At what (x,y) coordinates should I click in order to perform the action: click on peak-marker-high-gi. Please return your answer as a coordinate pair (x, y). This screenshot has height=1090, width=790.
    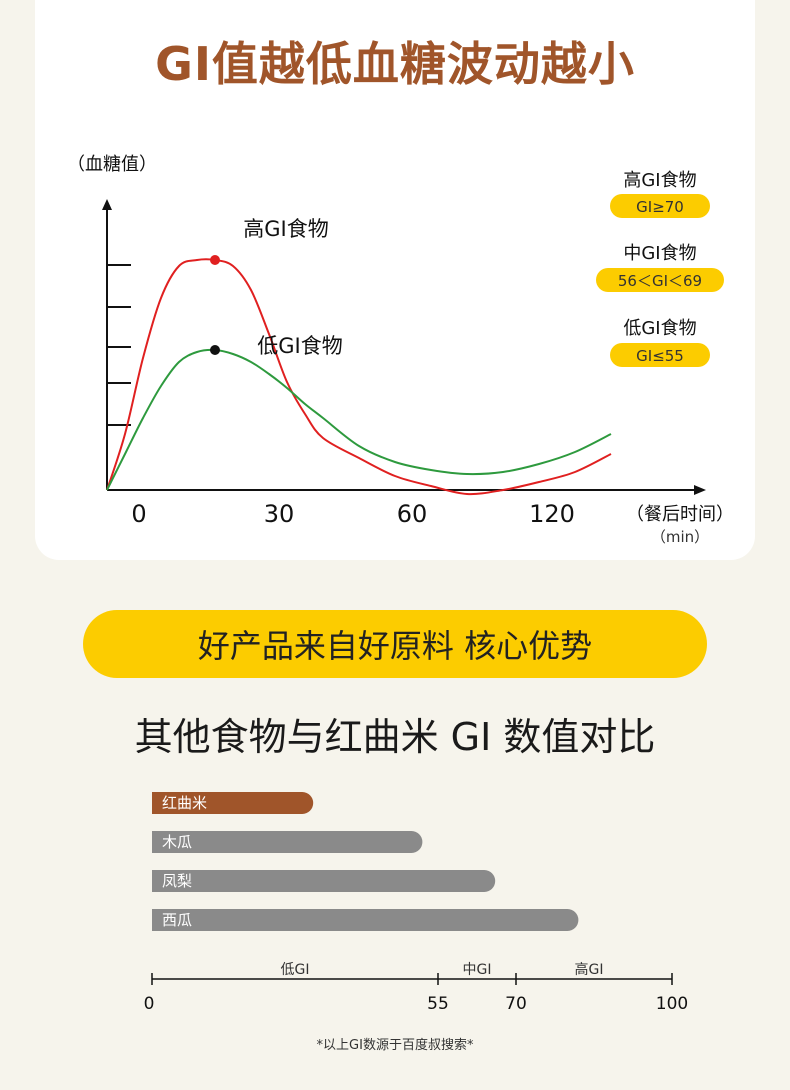
    Looking at the image, I should click on (215, 260).